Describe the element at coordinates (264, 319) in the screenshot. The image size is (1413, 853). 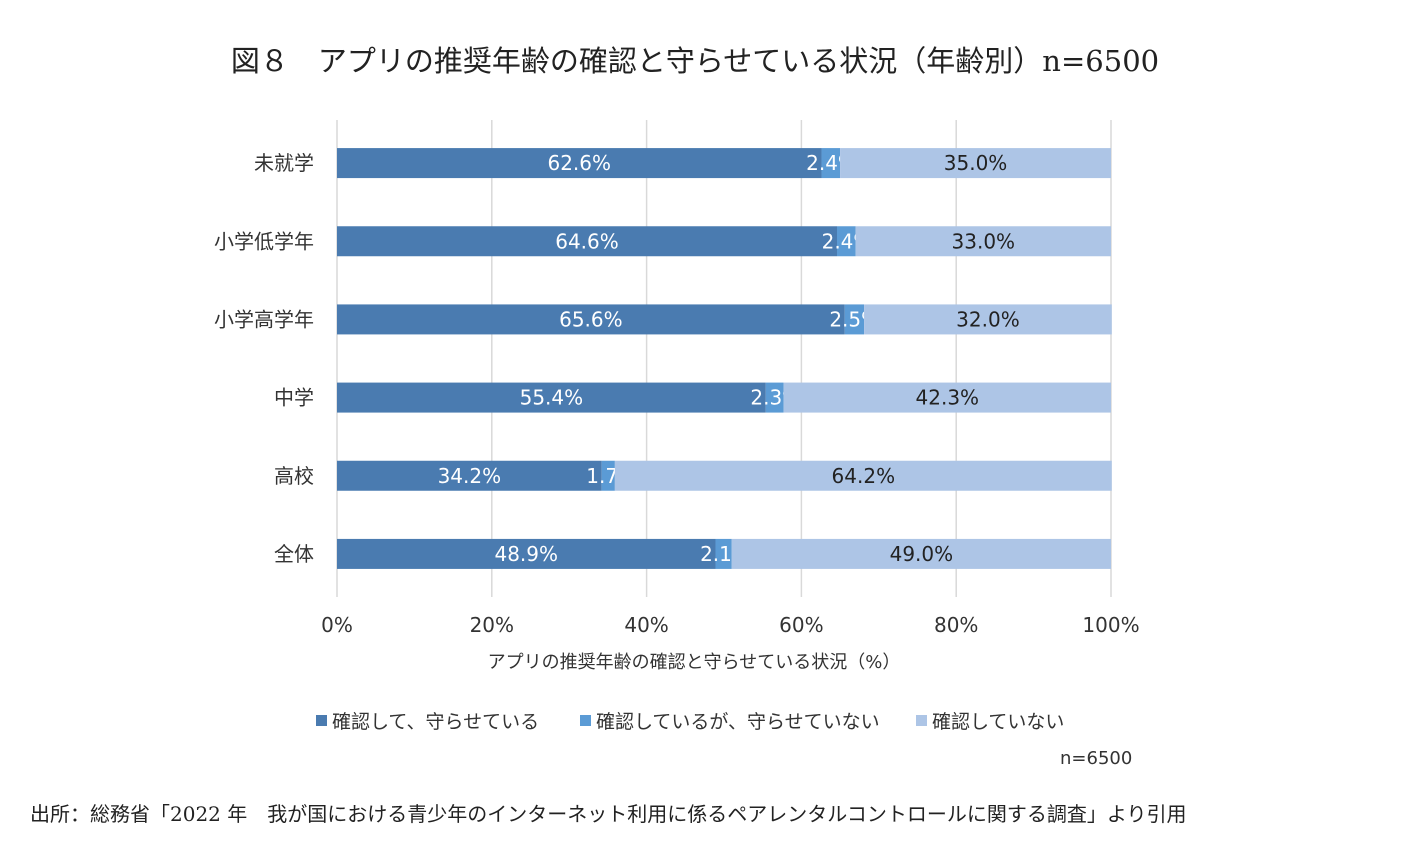
I see `category-label: 小学高学年` at that location.